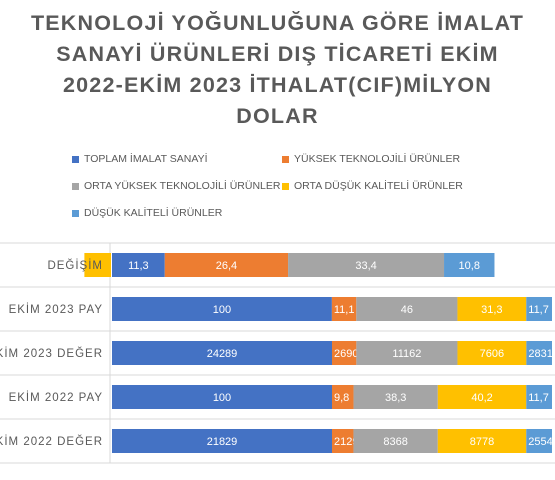 The width and height of the screenshot is (555, 480). I want to click on data-label: 33,4, so click(365, 266).